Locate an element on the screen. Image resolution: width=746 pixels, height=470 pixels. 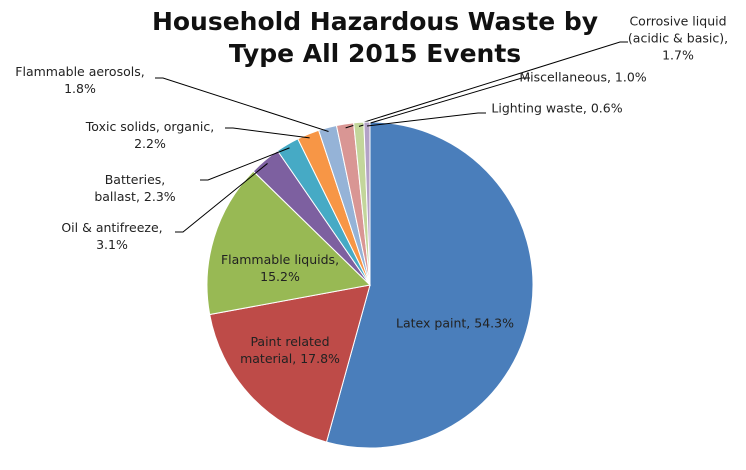
data-label: Batteries, ballast, 2.3% is located at coordinates (135, 188).